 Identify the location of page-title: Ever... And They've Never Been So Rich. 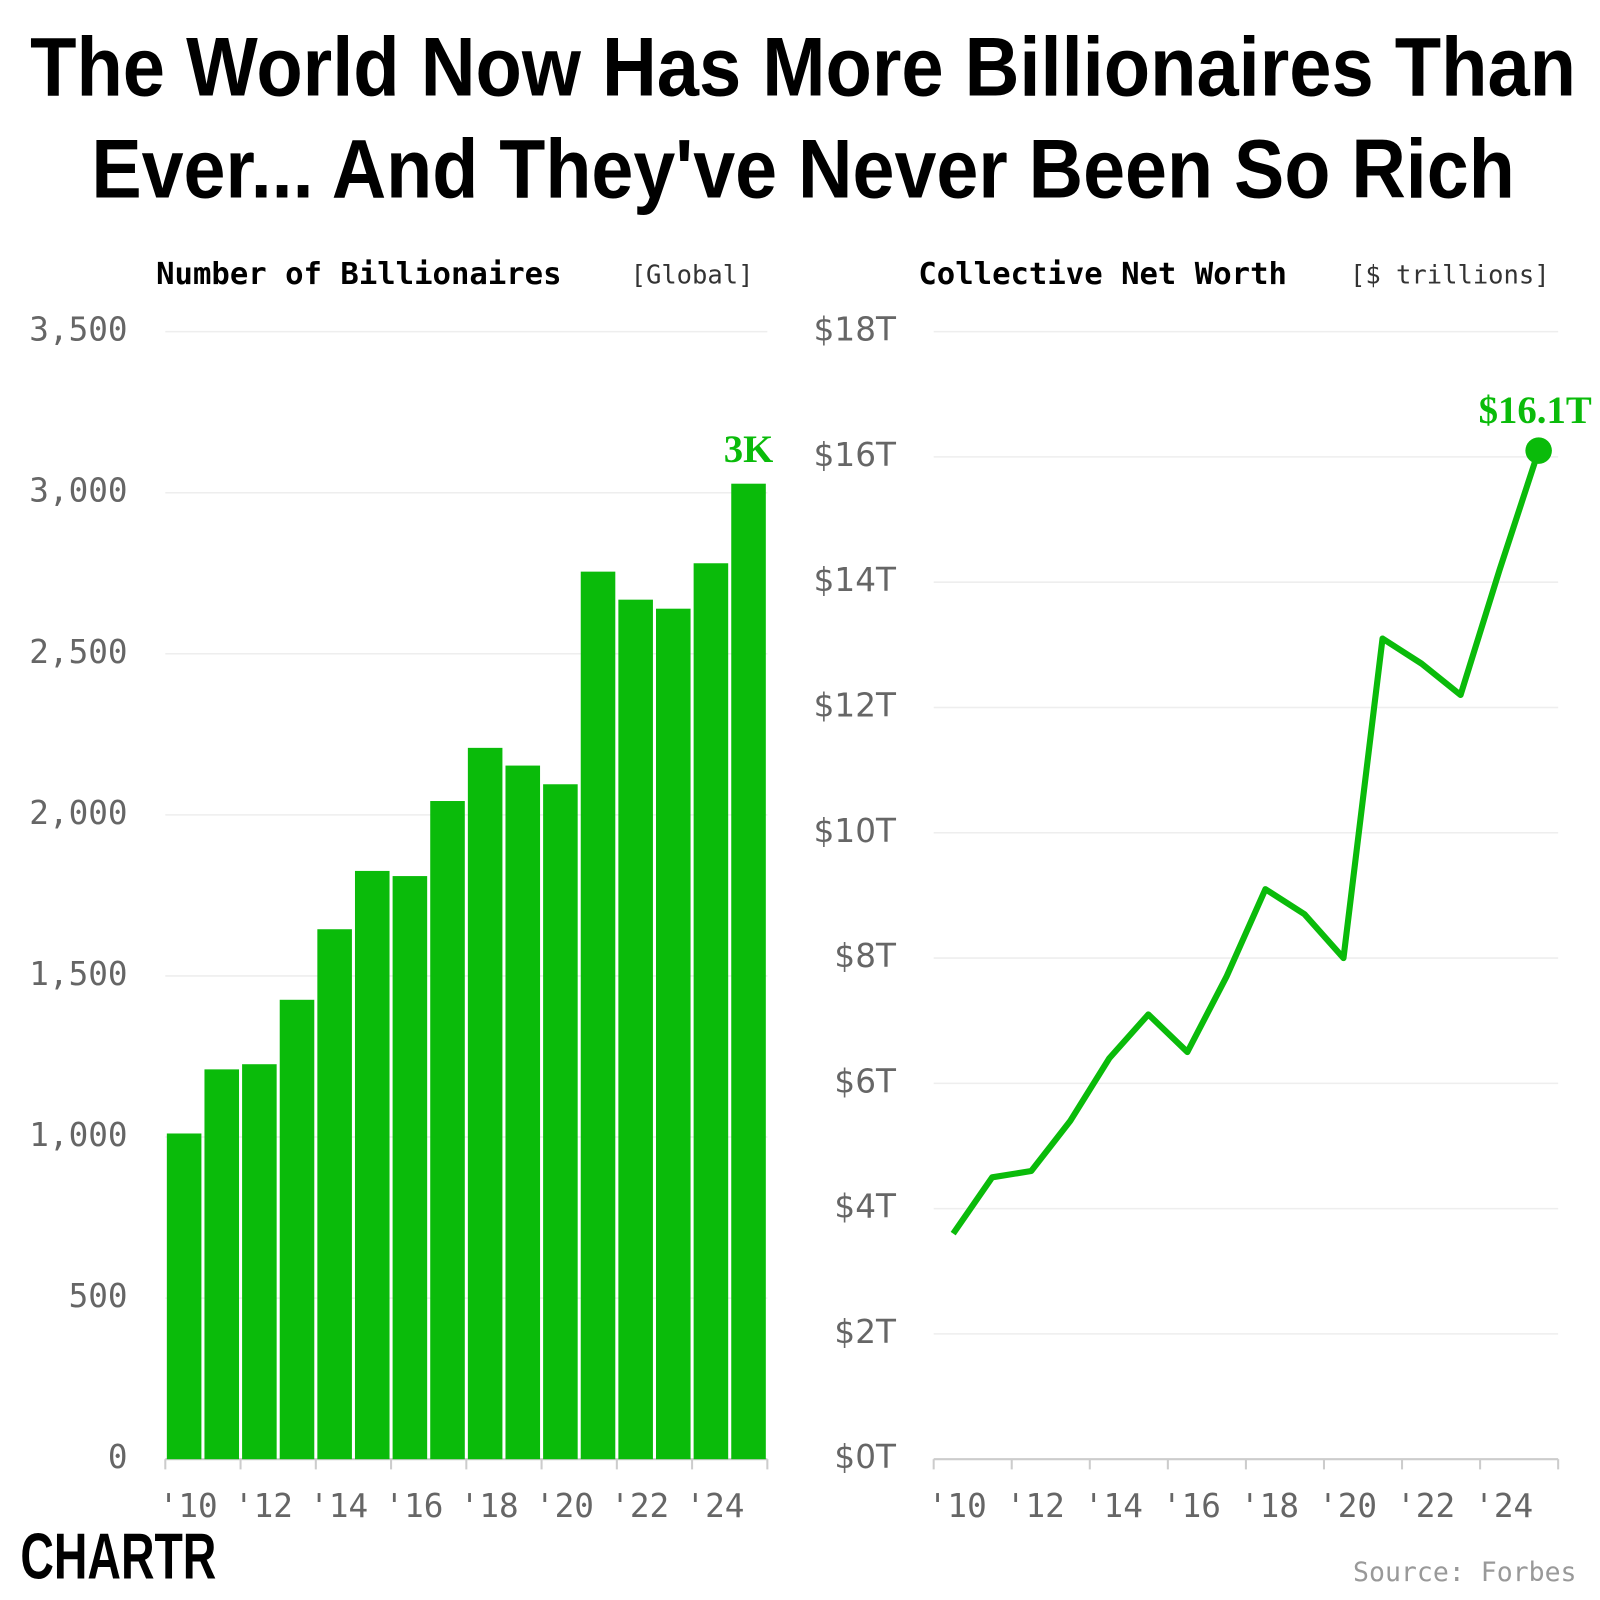
(802, 169).